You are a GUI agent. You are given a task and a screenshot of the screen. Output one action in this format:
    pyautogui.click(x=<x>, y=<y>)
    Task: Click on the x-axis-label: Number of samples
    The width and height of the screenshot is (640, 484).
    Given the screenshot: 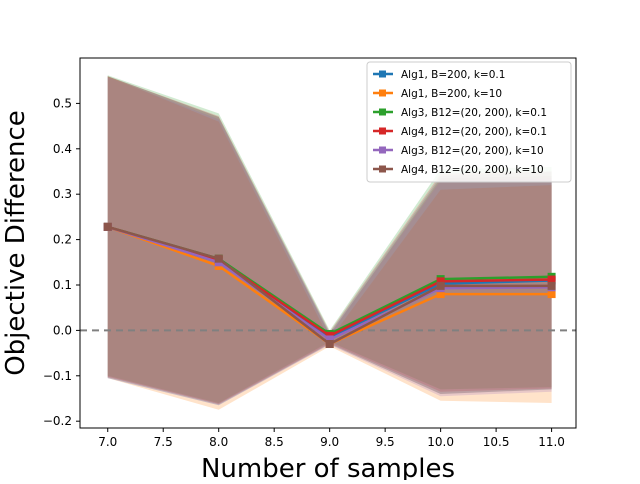 What is the action you would take?
    pyautogui.click(x=328, y=467)
    